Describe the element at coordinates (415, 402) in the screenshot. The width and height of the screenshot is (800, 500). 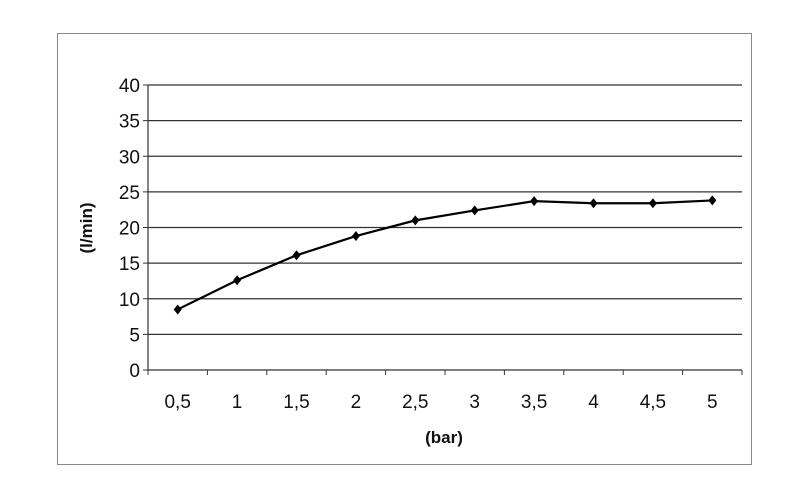
I see `x-tick-label: 2,5` at that location.